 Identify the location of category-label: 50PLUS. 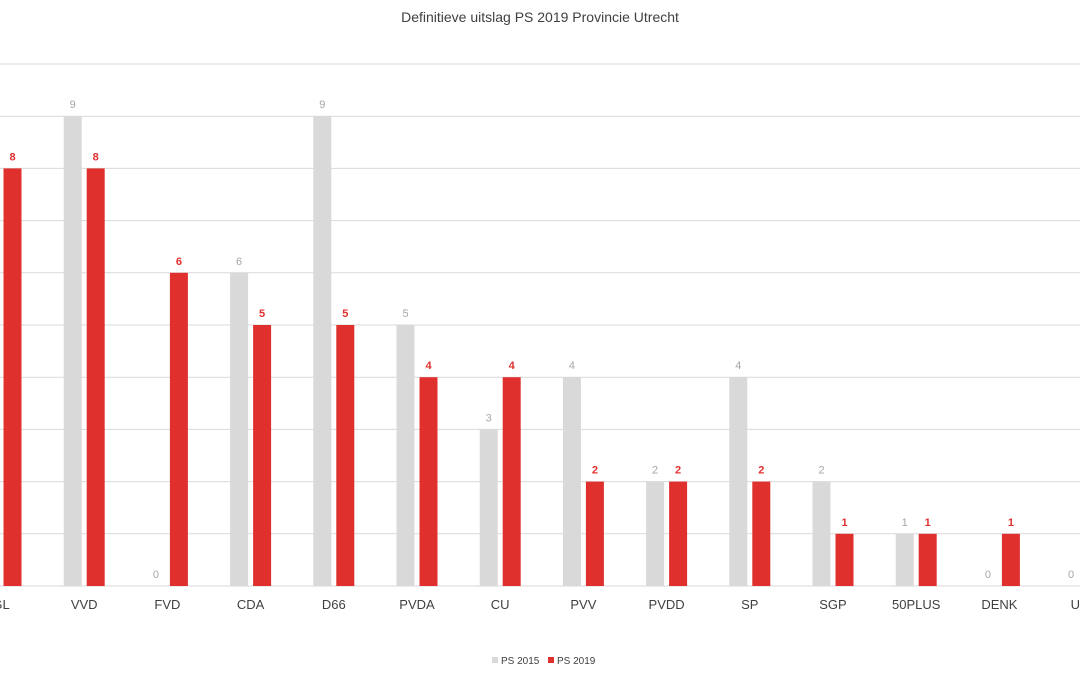
(916, 604).